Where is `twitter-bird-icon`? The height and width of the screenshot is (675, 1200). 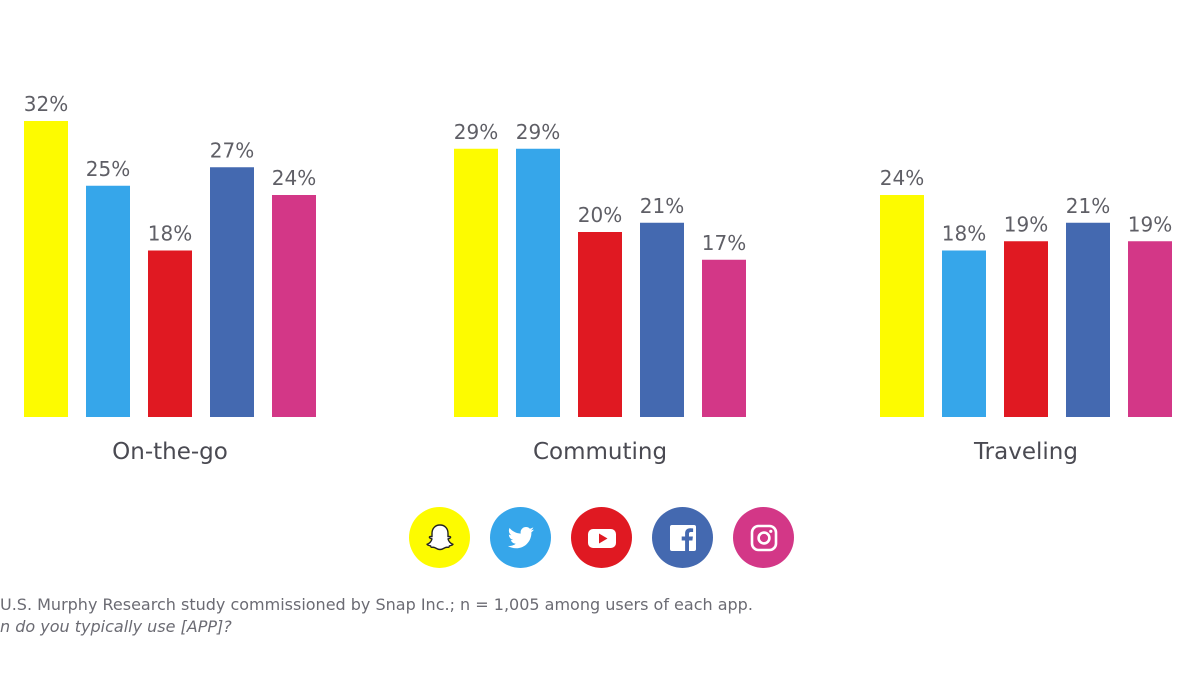
twitter-bird-icon is located at coordinates (520, 537).